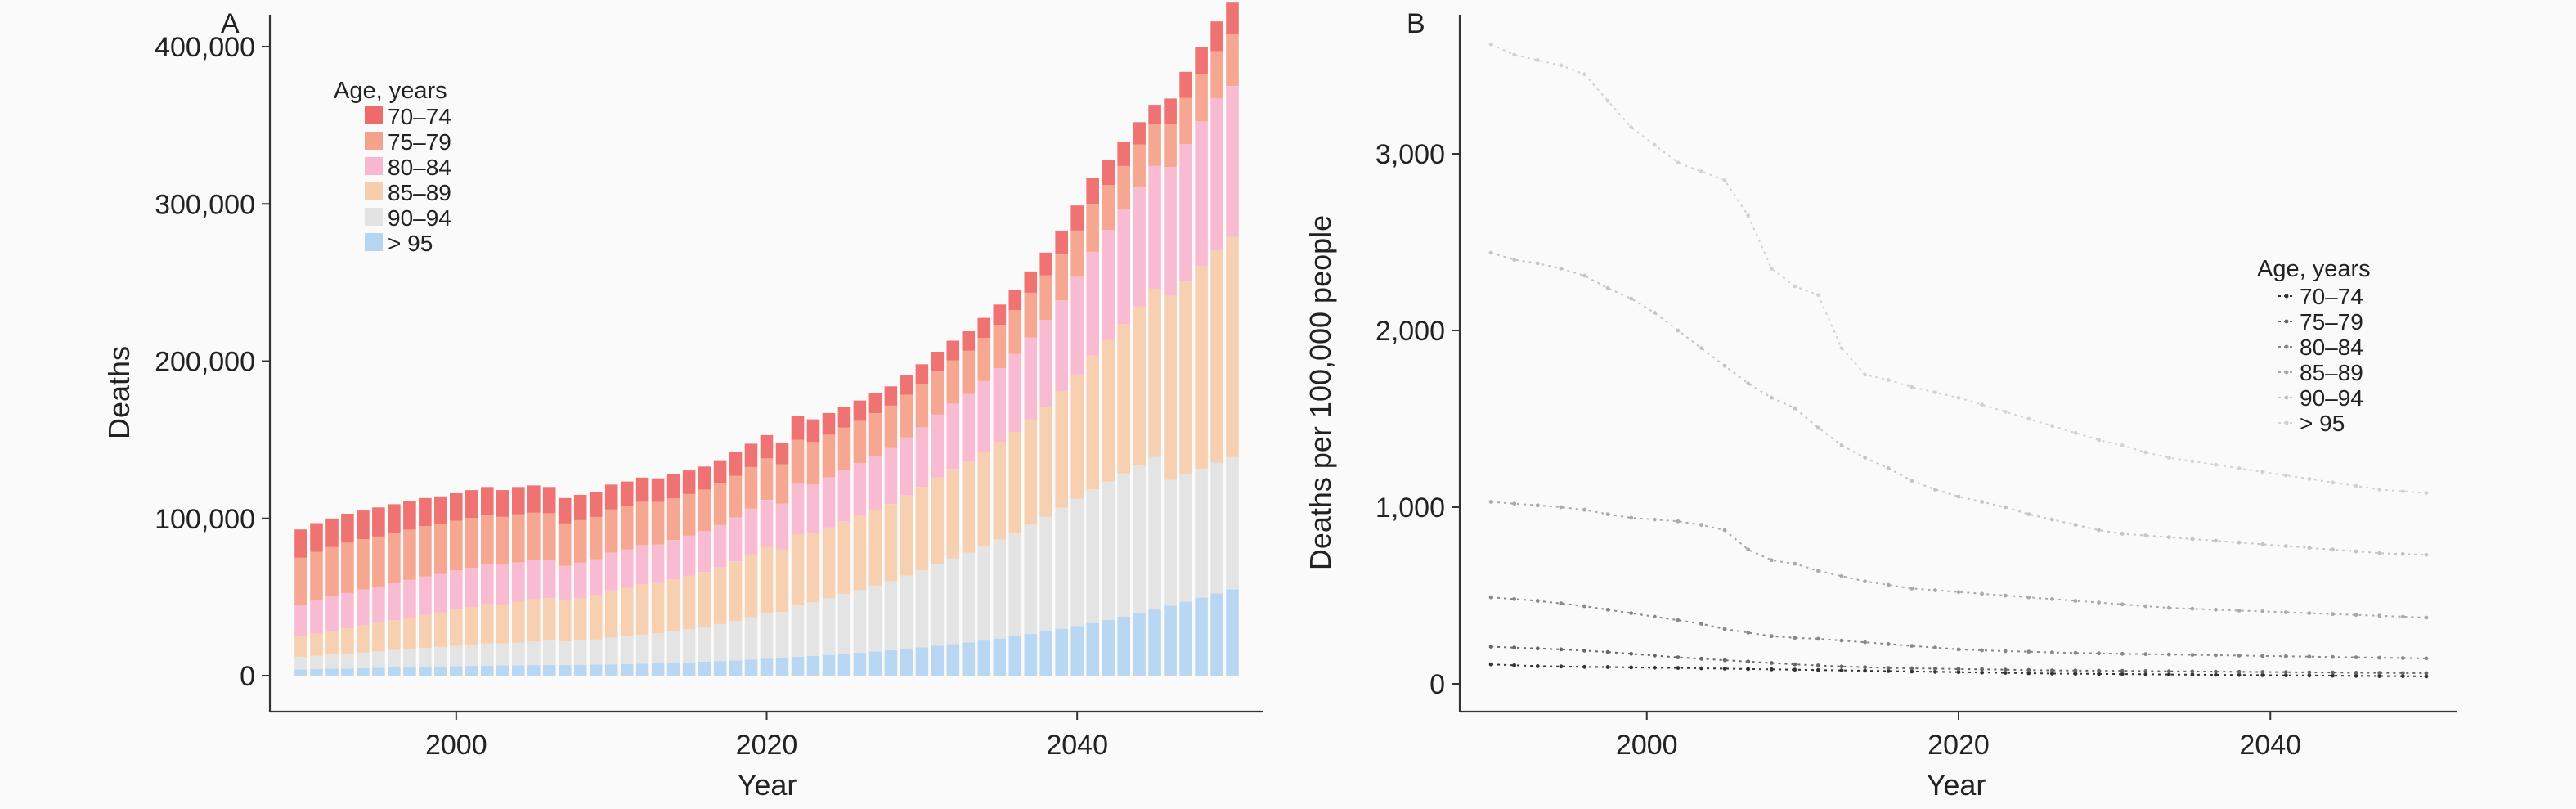 This screenshot has height=809, width=2576. Describe the element at coordinates (2331, 372) in the screenshot. I see `b-legend-label-85-89: 85–89` at that location.